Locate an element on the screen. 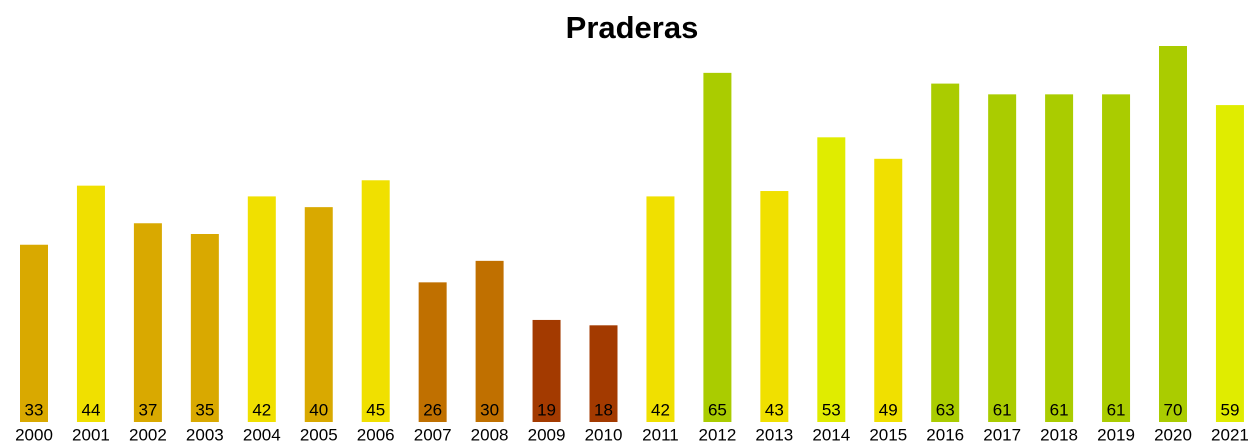 The width and height of the screenshot is (1249, 443). x-tick-label: 2000 is located at coordinates (34, 434).